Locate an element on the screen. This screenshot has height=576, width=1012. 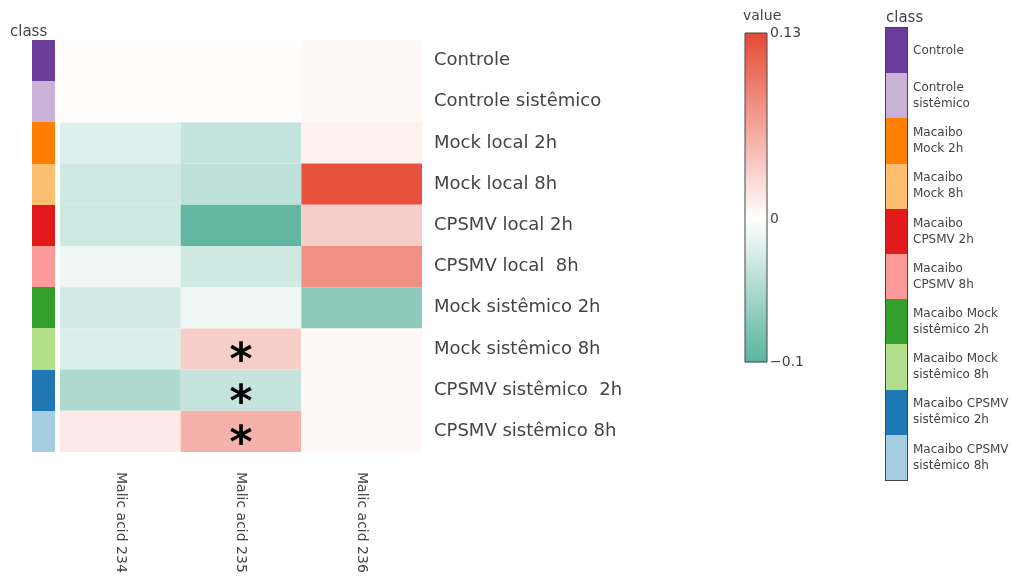
color-bar-label: −0.1 is located at coordinates (787, 360).